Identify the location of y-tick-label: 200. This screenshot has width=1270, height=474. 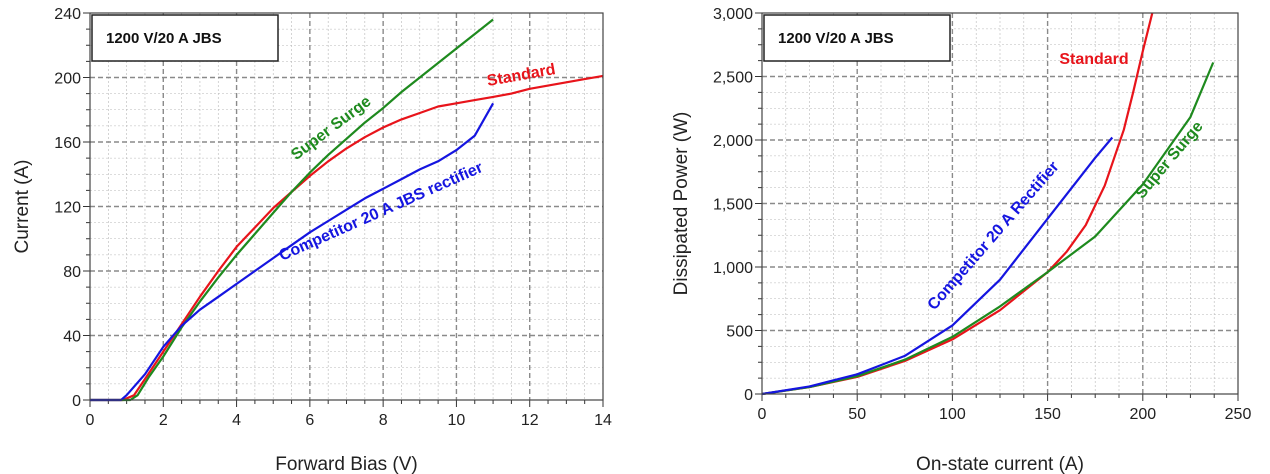
(67, 79).